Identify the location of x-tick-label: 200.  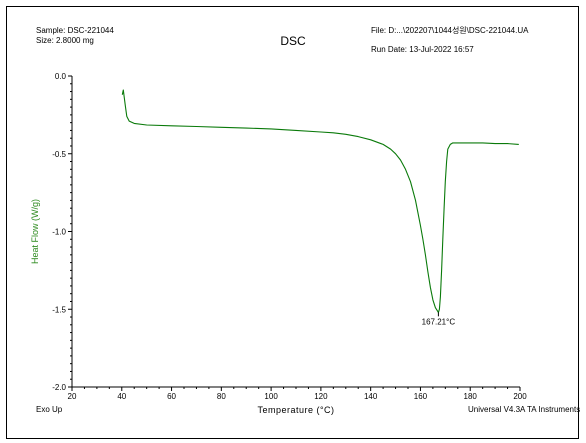
(520, 396).